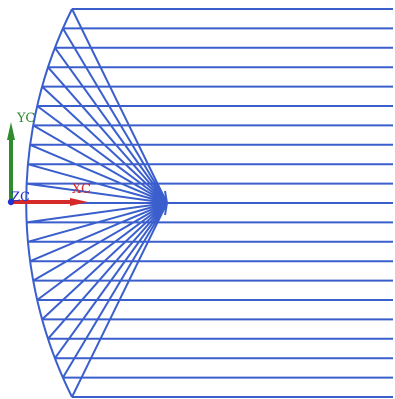 The height and width of the screenshot is (399, 395). Describe the element at coordinates (20, 197) in the screenshot. I see `z-axis-label: ZC` at that location.